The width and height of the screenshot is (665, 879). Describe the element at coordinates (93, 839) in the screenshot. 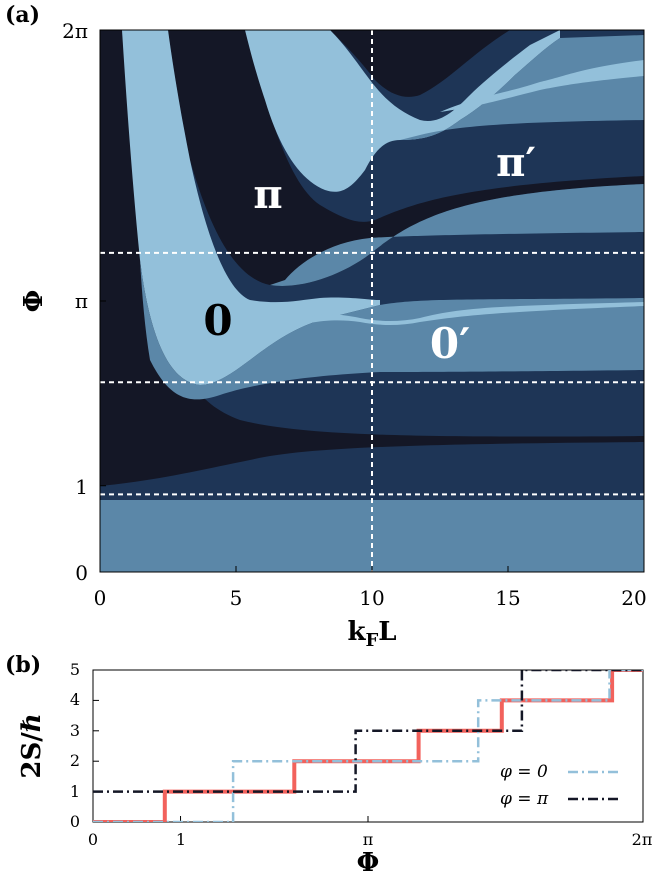

I see `b-xtick-label: 0` at that location.